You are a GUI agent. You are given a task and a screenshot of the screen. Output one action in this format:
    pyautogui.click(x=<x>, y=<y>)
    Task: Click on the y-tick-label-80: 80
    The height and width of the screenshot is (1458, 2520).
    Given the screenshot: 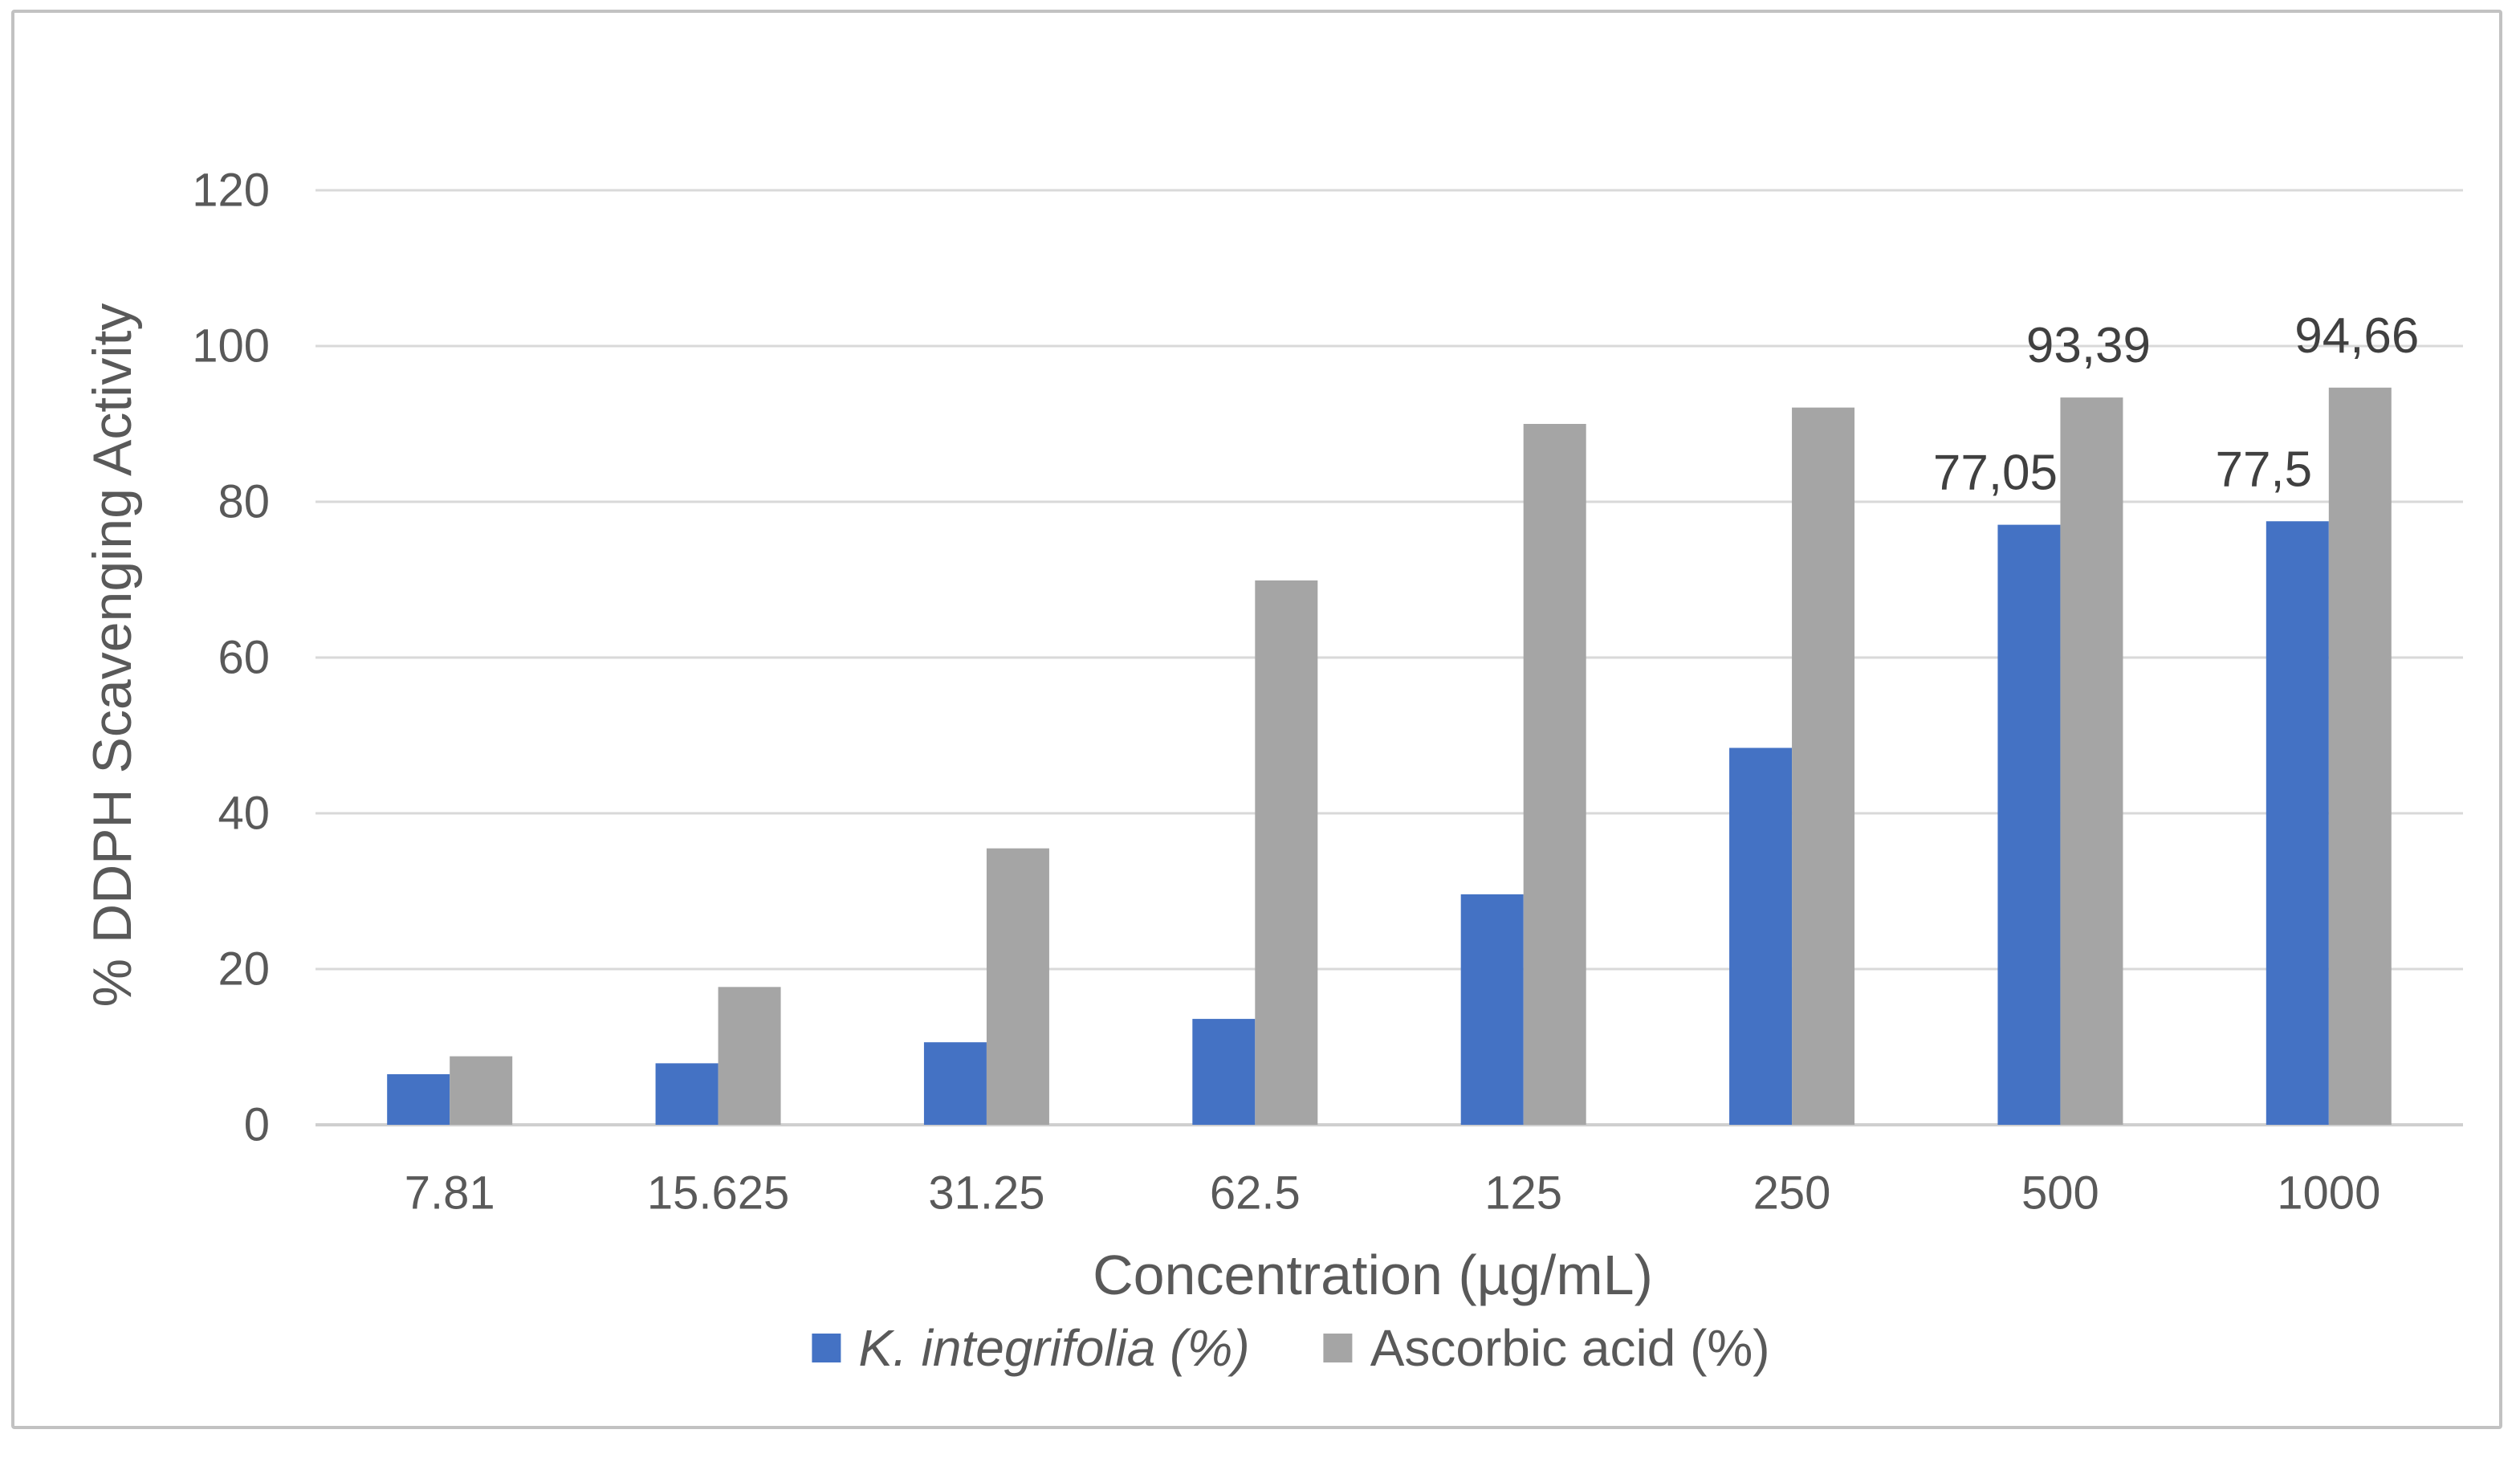 What is the action you would take?
    pyautogui.click(x=244, y=502)
    